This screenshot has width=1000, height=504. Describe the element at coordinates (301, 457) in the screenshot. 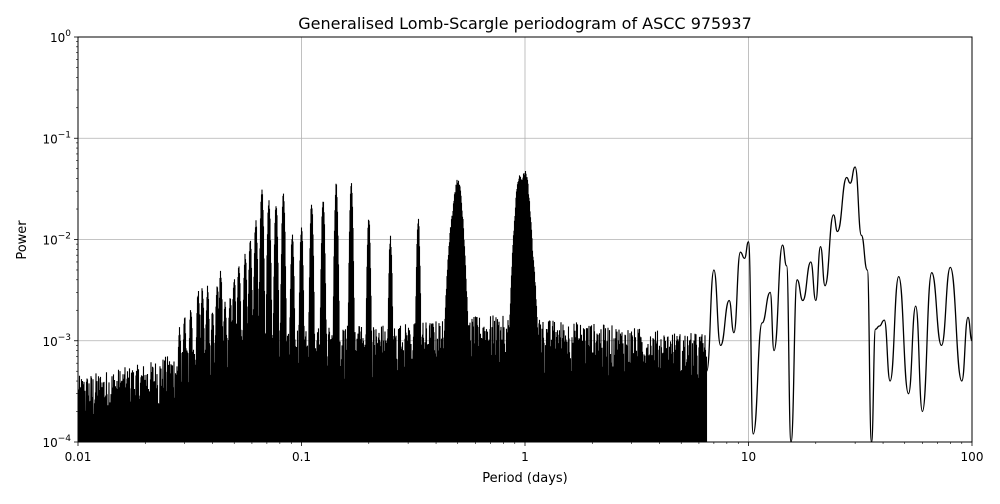

I see `x-tick-label: 0.1` at that location.